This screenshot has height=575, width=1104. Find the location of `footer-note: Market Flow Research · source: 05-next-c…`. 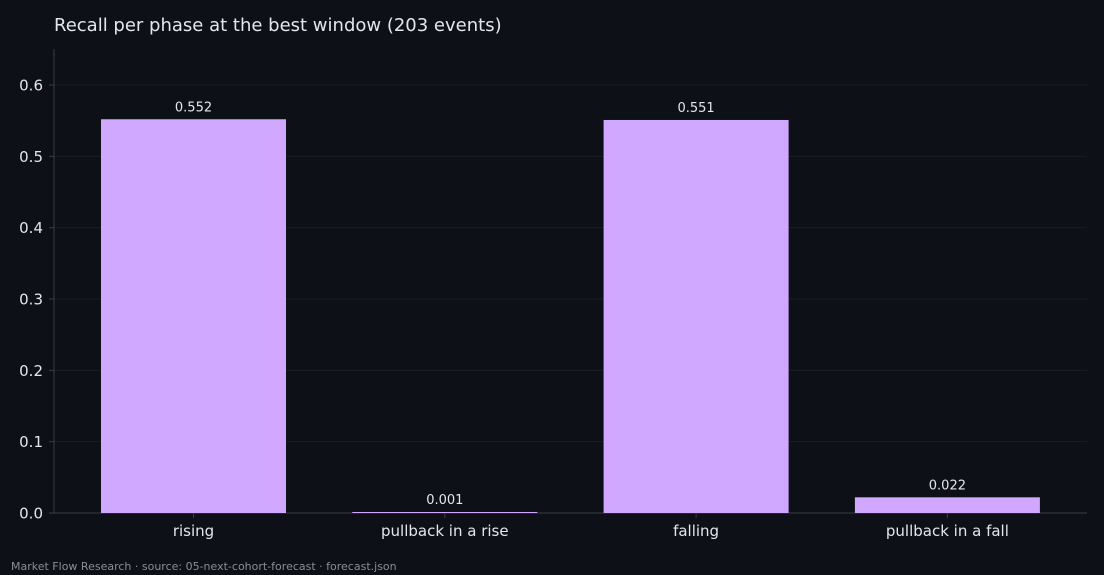

footer-note: Market Flow Research · source: 05-next-c… is located at coordinates (204, 566).